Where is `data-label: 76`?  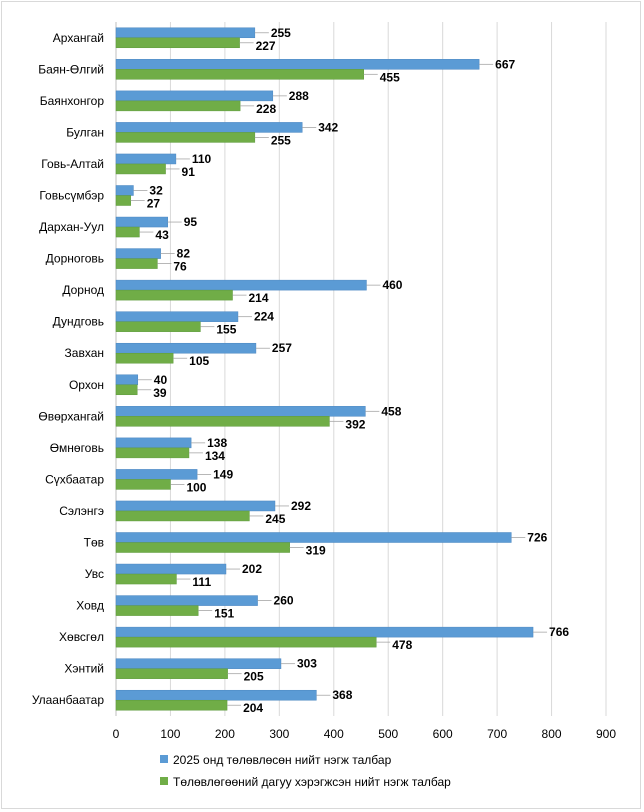
data-label: 76 is located at coordinates (180, 267).